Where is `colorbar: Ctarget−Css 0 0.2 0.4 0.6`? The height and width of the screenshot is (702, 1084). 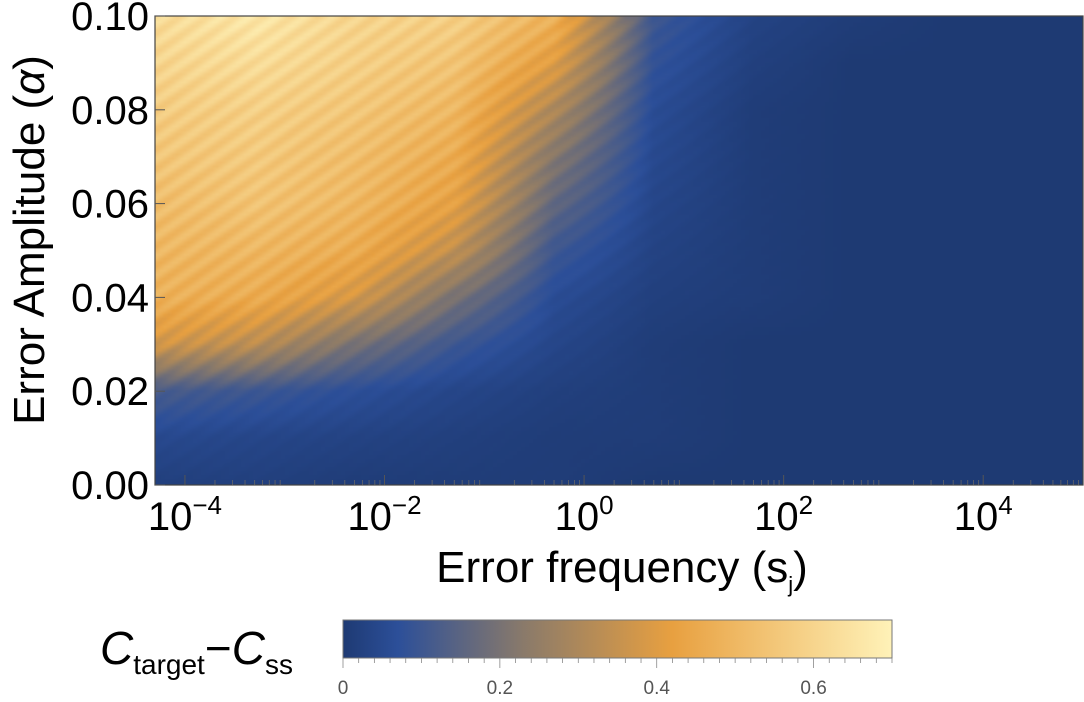 colorbar: Ctarget−Css 0 0.2 0.4 0.6 is located at coordinates (496, 659).